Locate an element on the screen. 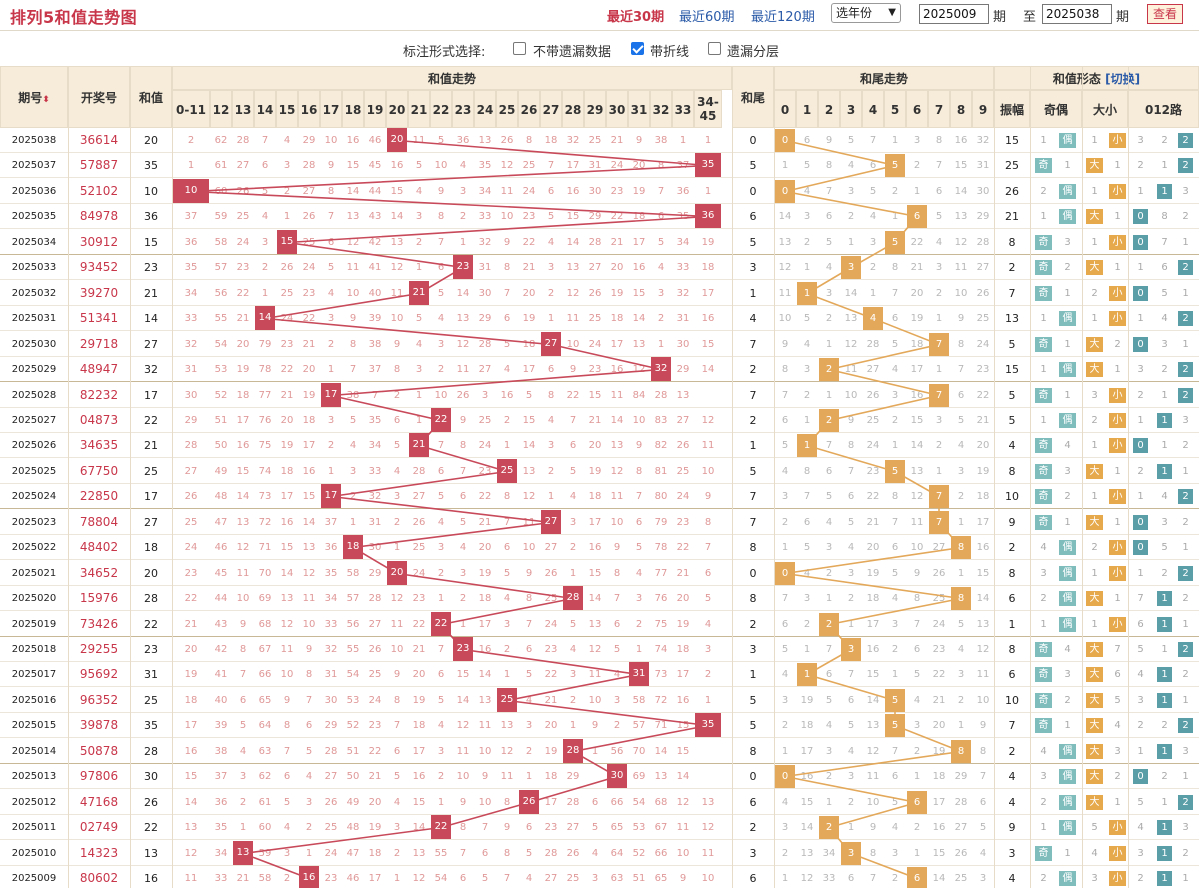 This screenshot has height=888, width=1199. sum-miss-value: 1 is located at coordinates (191, 165).